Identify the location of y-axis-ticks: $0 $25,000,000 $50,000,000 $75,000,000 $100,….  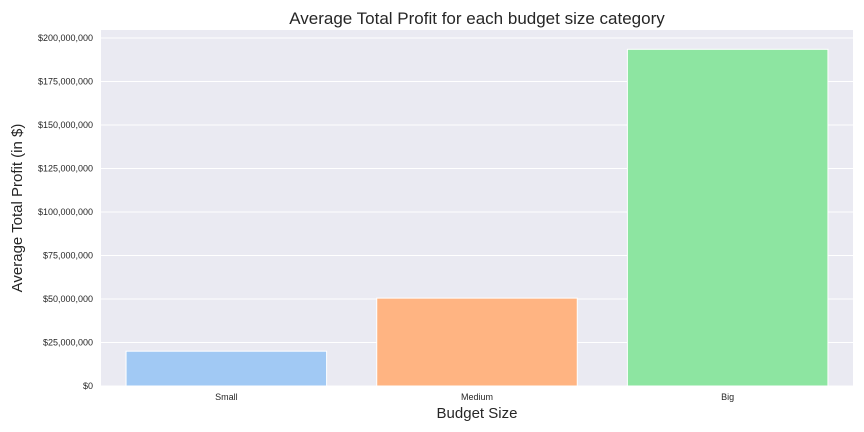
(65, 212).